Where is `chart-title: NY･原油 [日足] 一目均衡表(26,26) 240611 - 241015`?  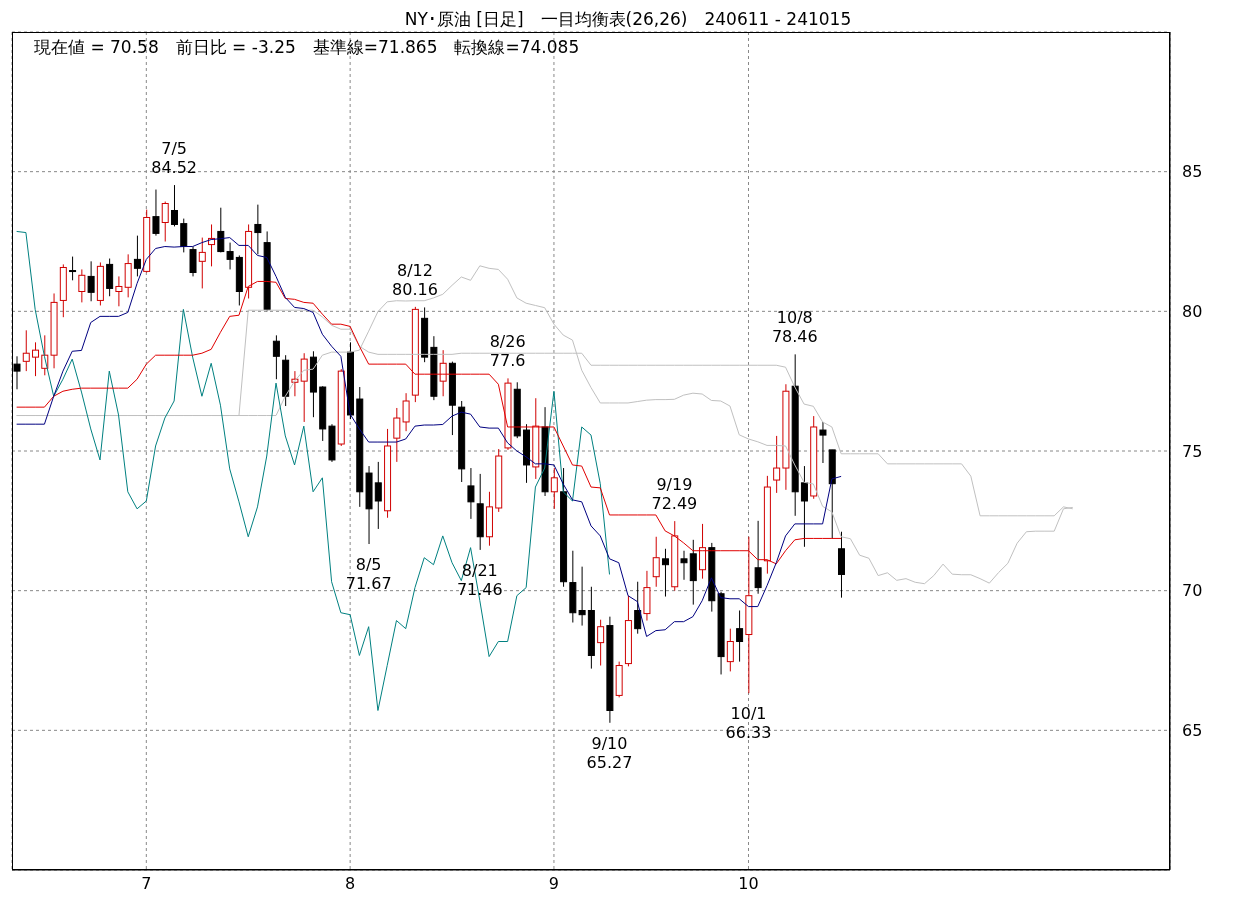 chart-title: NY･原油 [日足] 一目均衡表(26,26) 240611 - 241015 is located at coordinates (628, 19).